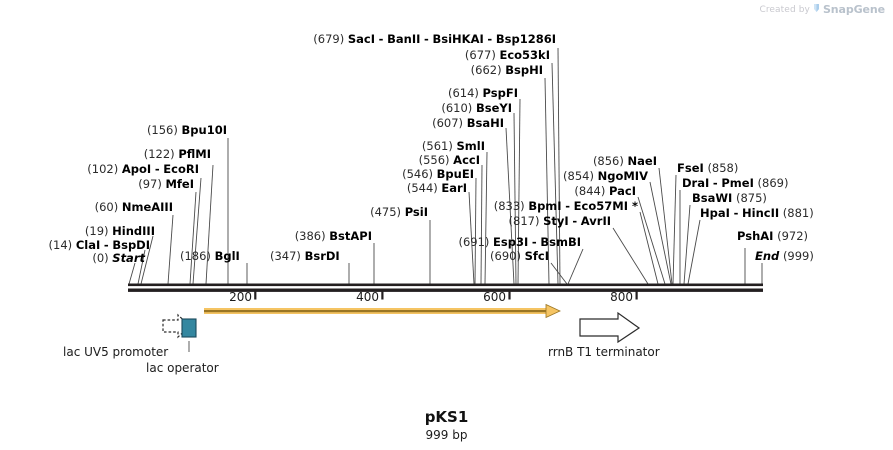 The width and height of the screenshot is (893, 450). Describe the element at coordinates (445, 291) in the screenshot. I see `sequence-ruler` at that location.